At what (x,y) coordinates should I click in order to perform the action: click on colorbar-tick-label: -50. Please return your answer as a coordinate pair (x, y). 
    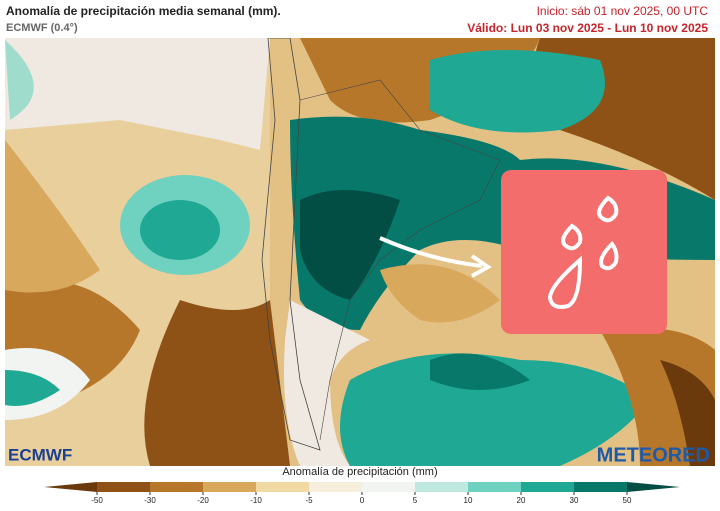
    Looking at the image, I should click on (97, 500).